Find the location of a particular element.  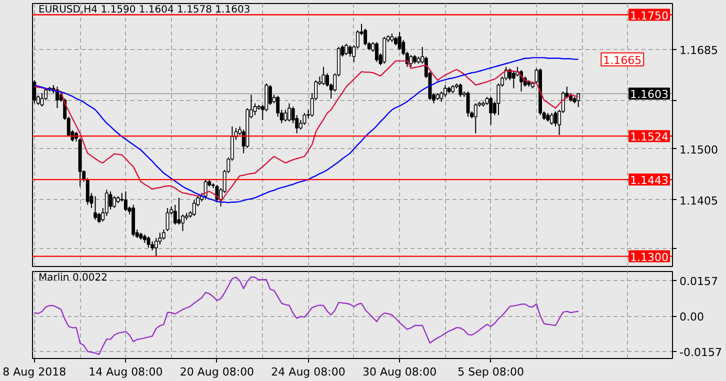

x-tick-label: 30 Aug 08:00 is located at coordinates (399, 372).